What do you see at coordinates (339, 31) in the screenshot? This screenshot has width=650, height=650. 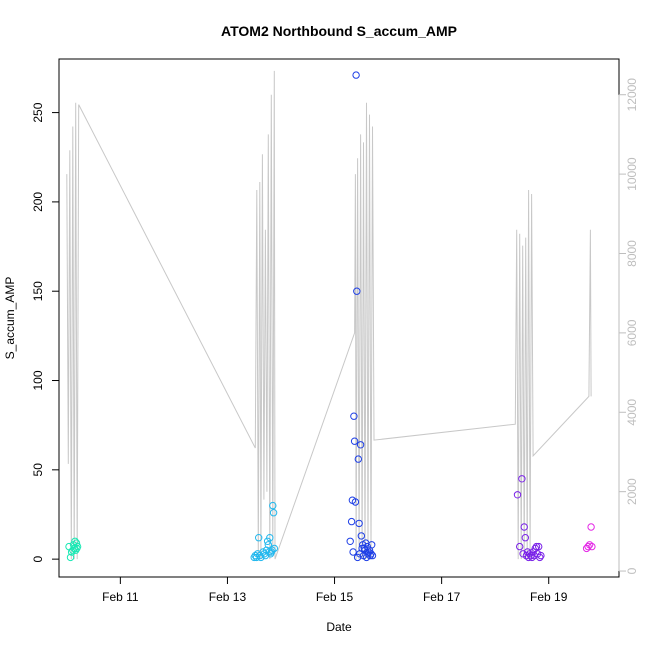 I see `chart-title: ATOM2 Northbound S_accum_AMP` at bounding box center [339, 31].